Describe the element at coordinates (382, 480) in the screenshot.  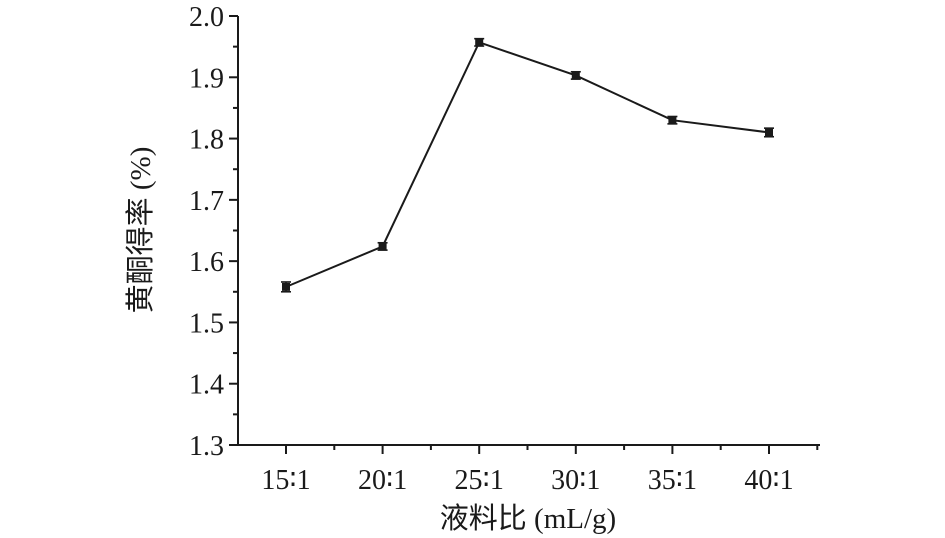
I see `x-tick-label: 20∶1` at that location.